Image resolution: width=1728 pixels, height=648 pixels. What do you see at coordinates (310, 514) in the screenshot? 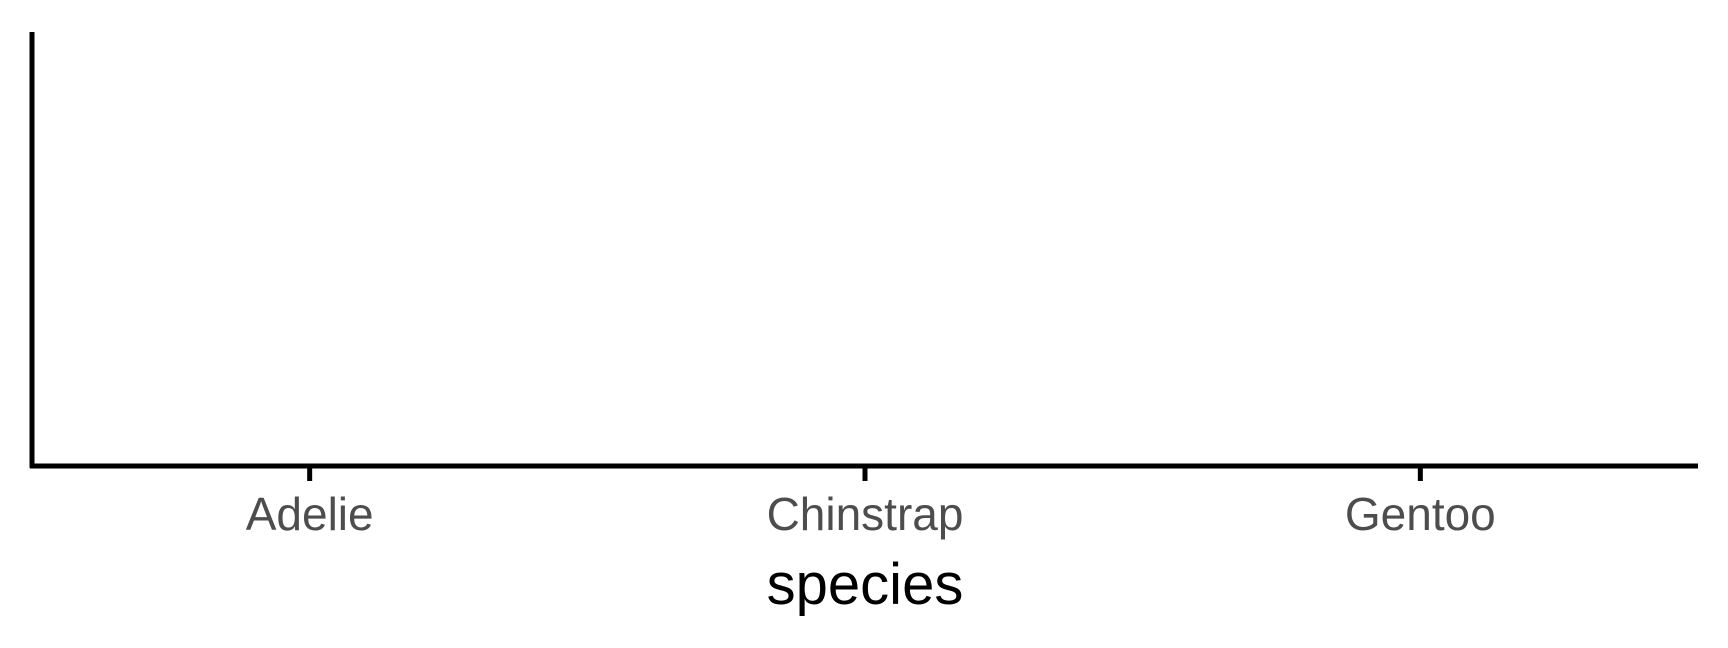
I see `x-tick-label-adelie: Adelie` at bounding box center [310, 514].